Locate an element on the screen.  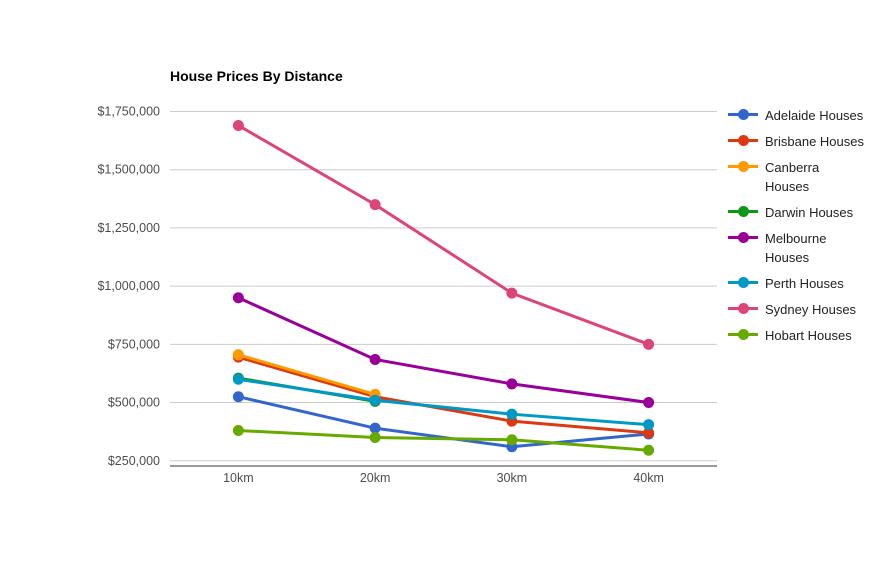
legend-item-perth-houses: Perth Houses is located at coordinates (807, 283).